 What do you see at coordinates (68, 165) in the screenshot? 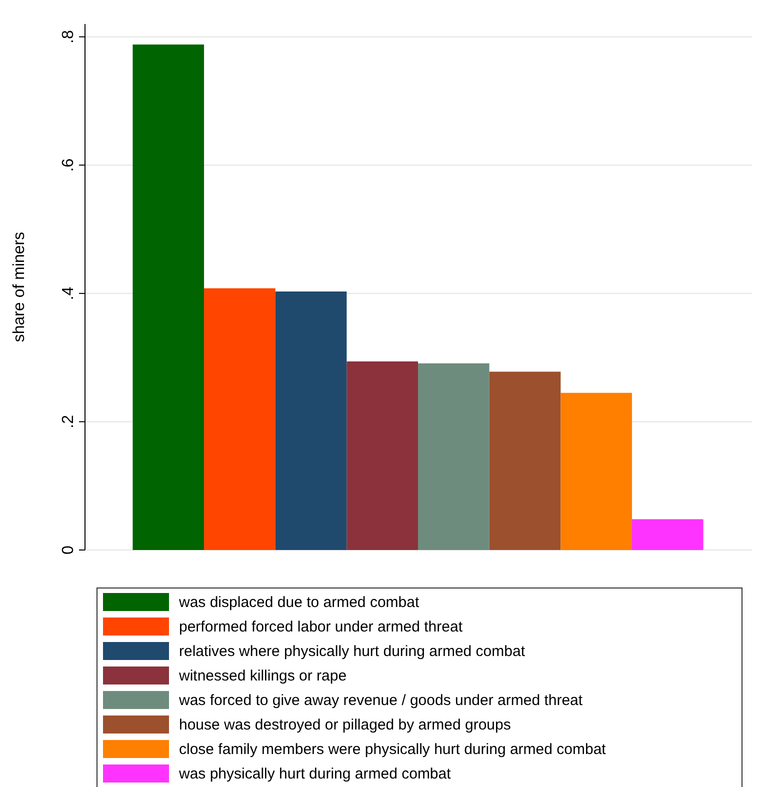
I see `y-tick-label: .6` at bounding box center [68, 165].